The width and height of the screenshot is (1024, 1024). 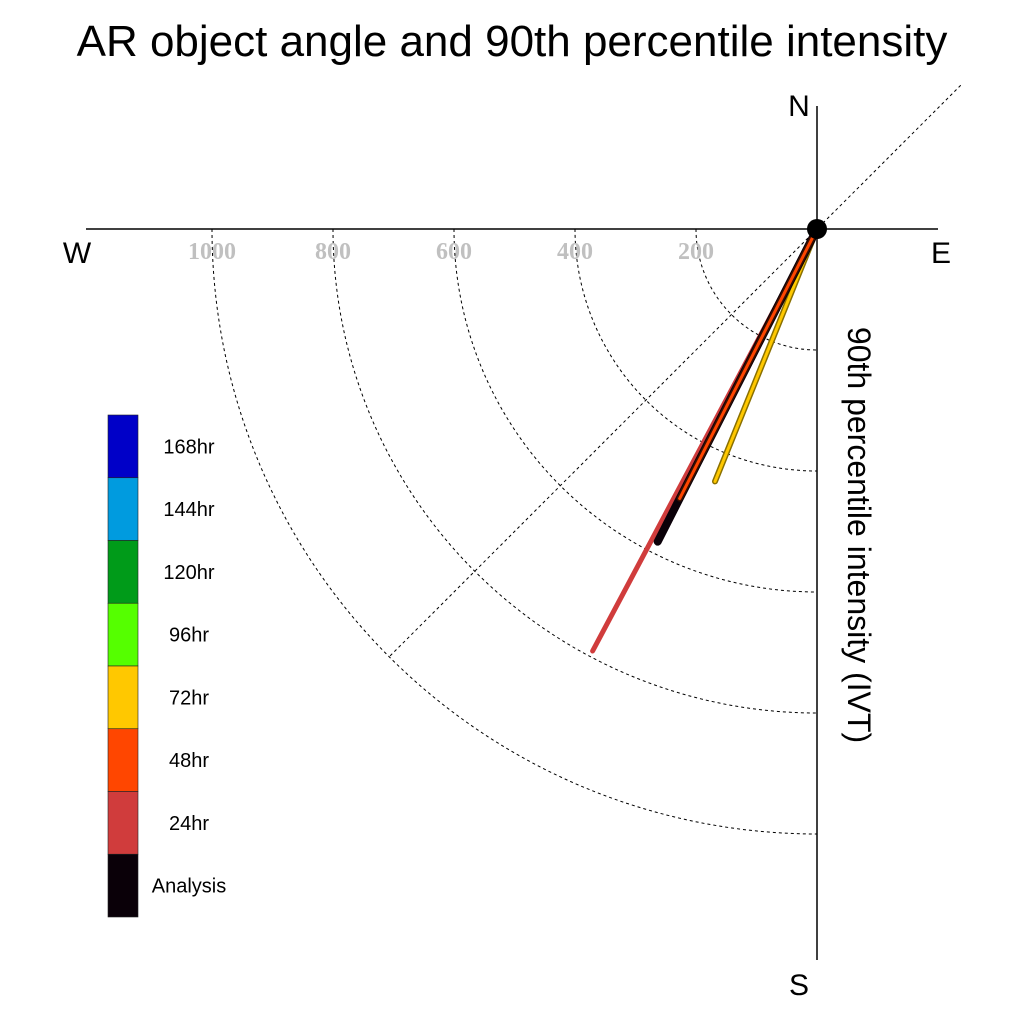 What do you see at coordinates (799, 106) in the screenshot?
I see `north-label: N` at bounding box center [799, 106].